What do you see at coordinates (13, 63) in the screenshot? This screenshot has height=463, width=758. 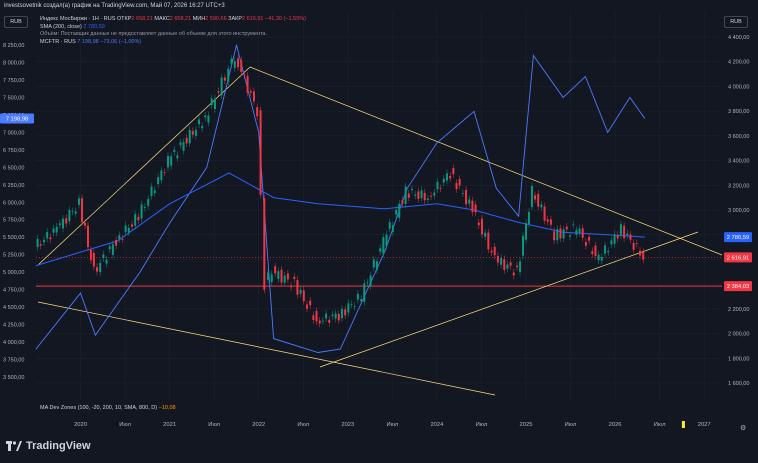 I see `left-axis-tick: 8 000,00` at bounding box center [13, 63].